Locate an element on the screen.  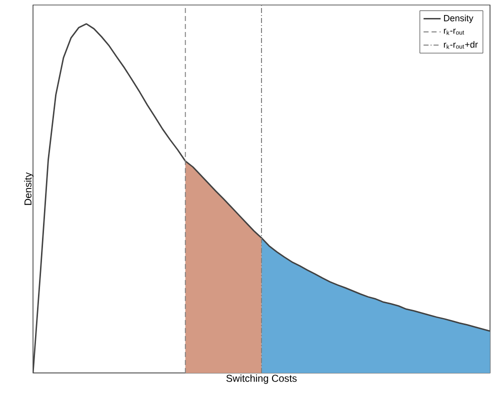
annotation: r$_{k}$-r$_{out}$ is located at coordinates (454, 31).